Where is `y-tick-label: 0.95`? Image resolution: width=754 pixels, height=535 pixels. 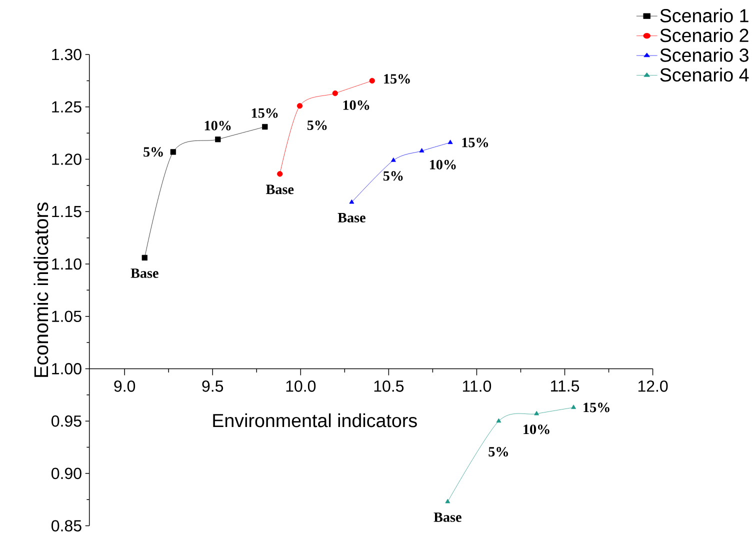
y-tick-label: 0.95 is located at coordinates (67, 421).